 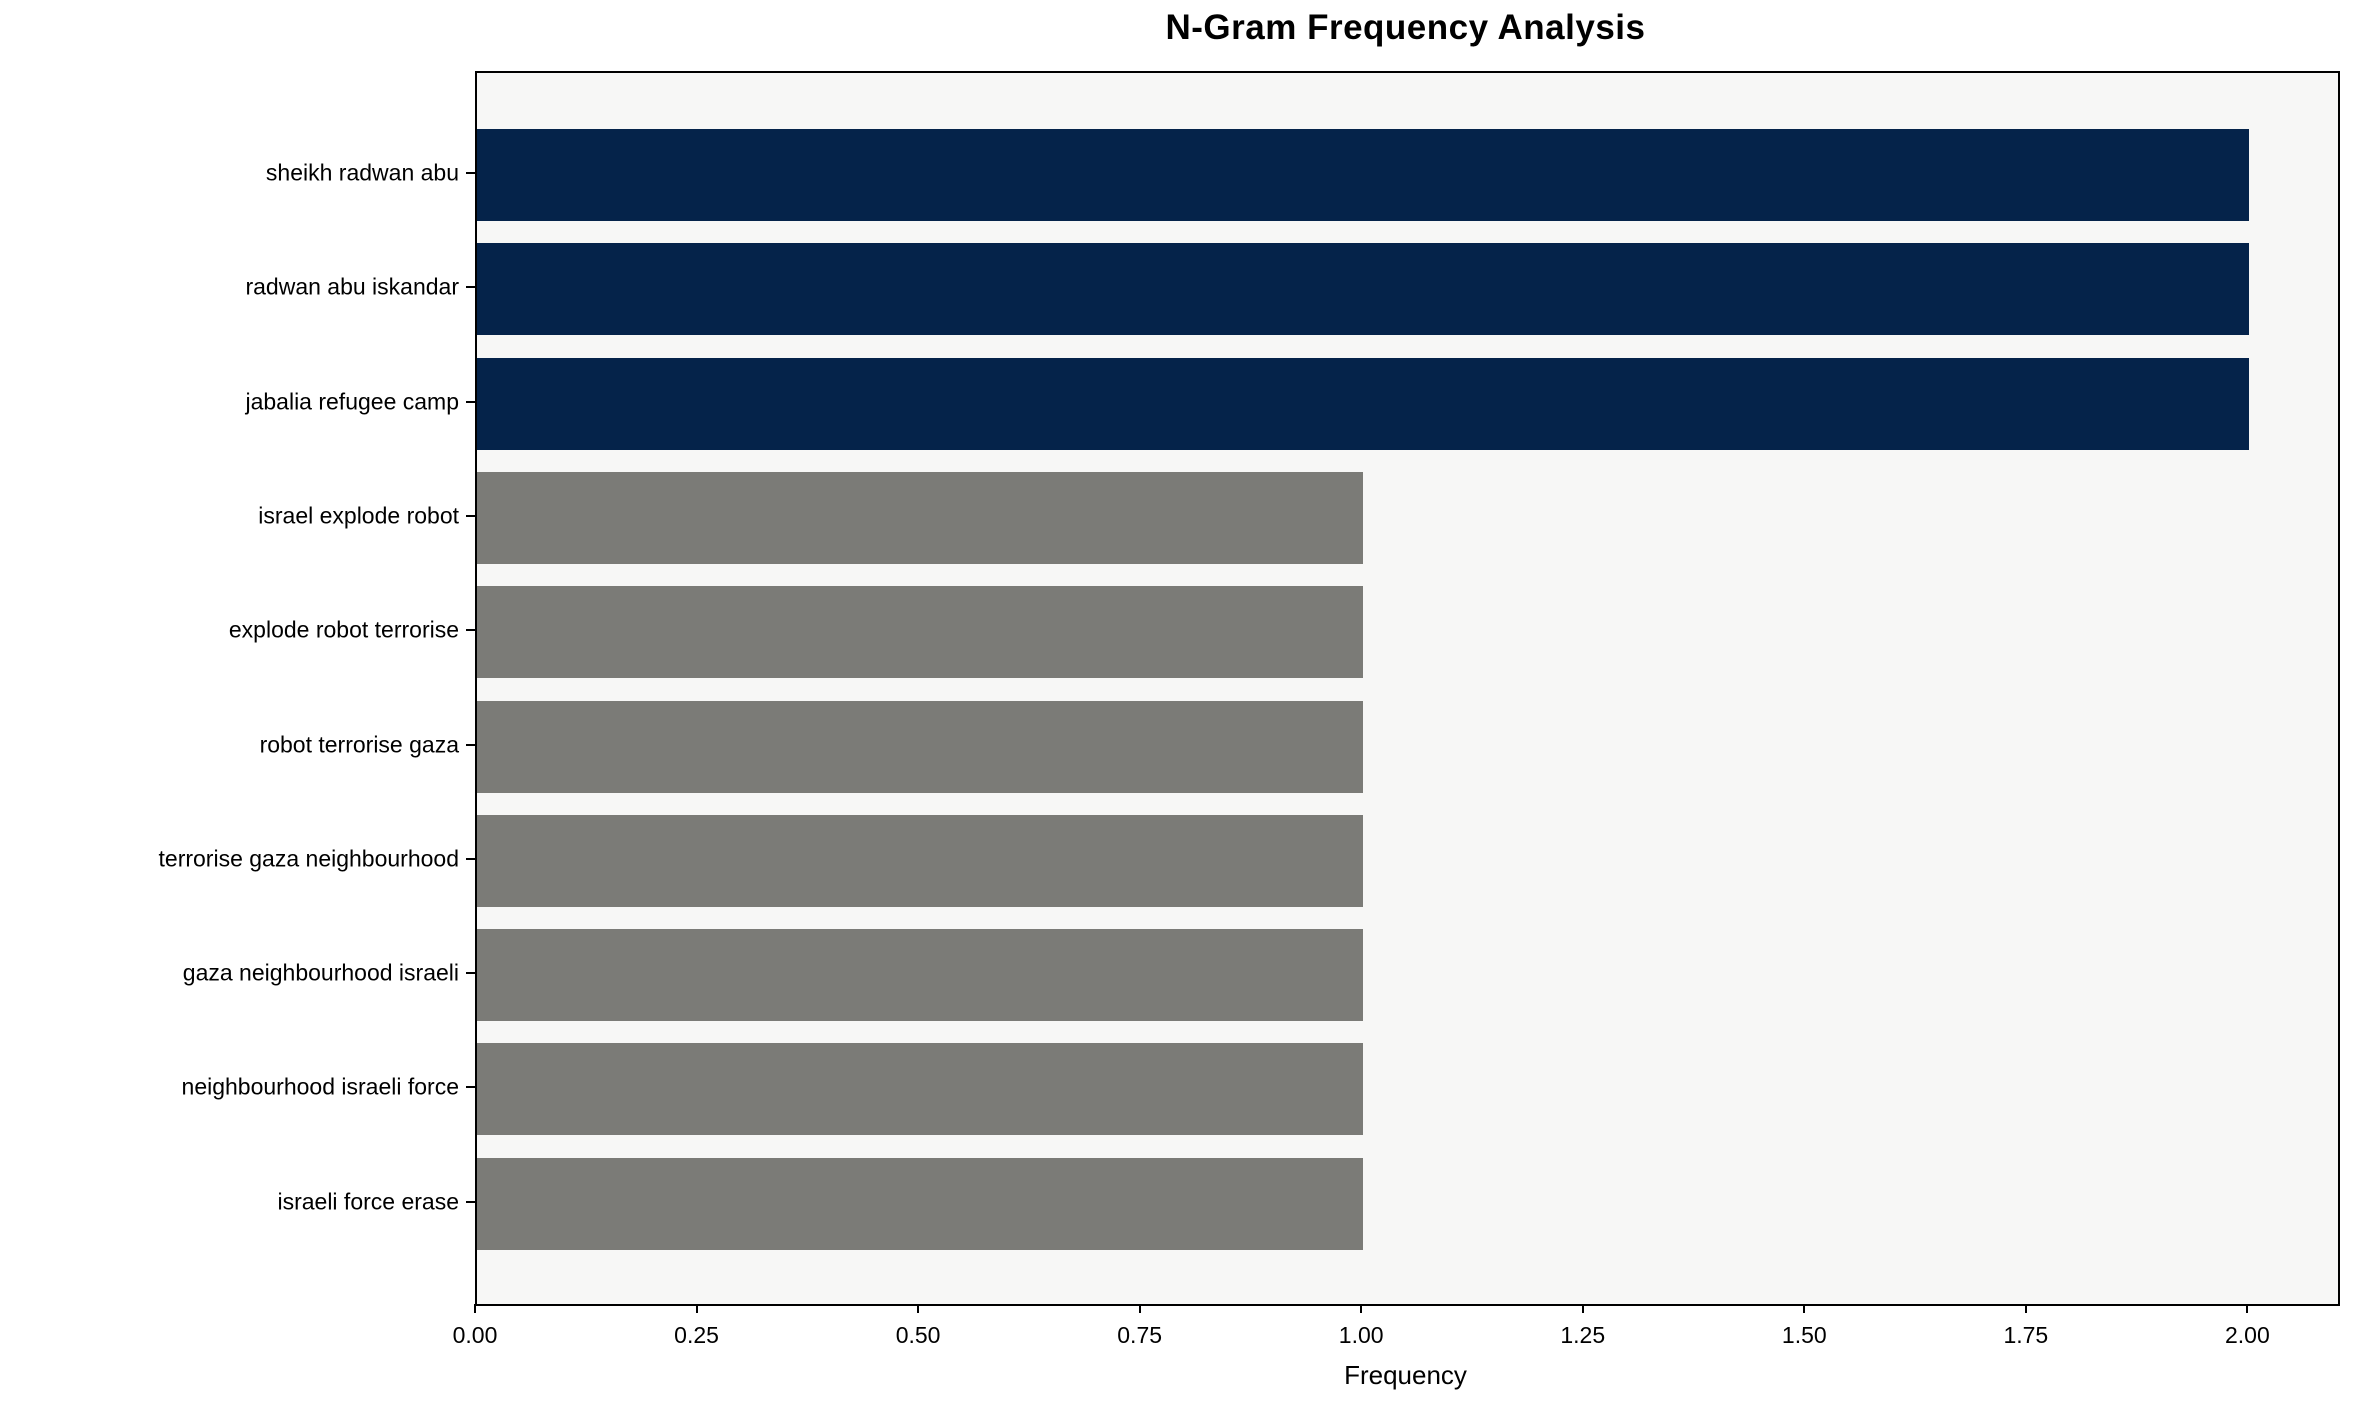 What do you see at coordinates (308, 858) in the screenshot?
I see `y-tick-label: terrorise gaza neighbourhood` at bounding box center [308, 858].